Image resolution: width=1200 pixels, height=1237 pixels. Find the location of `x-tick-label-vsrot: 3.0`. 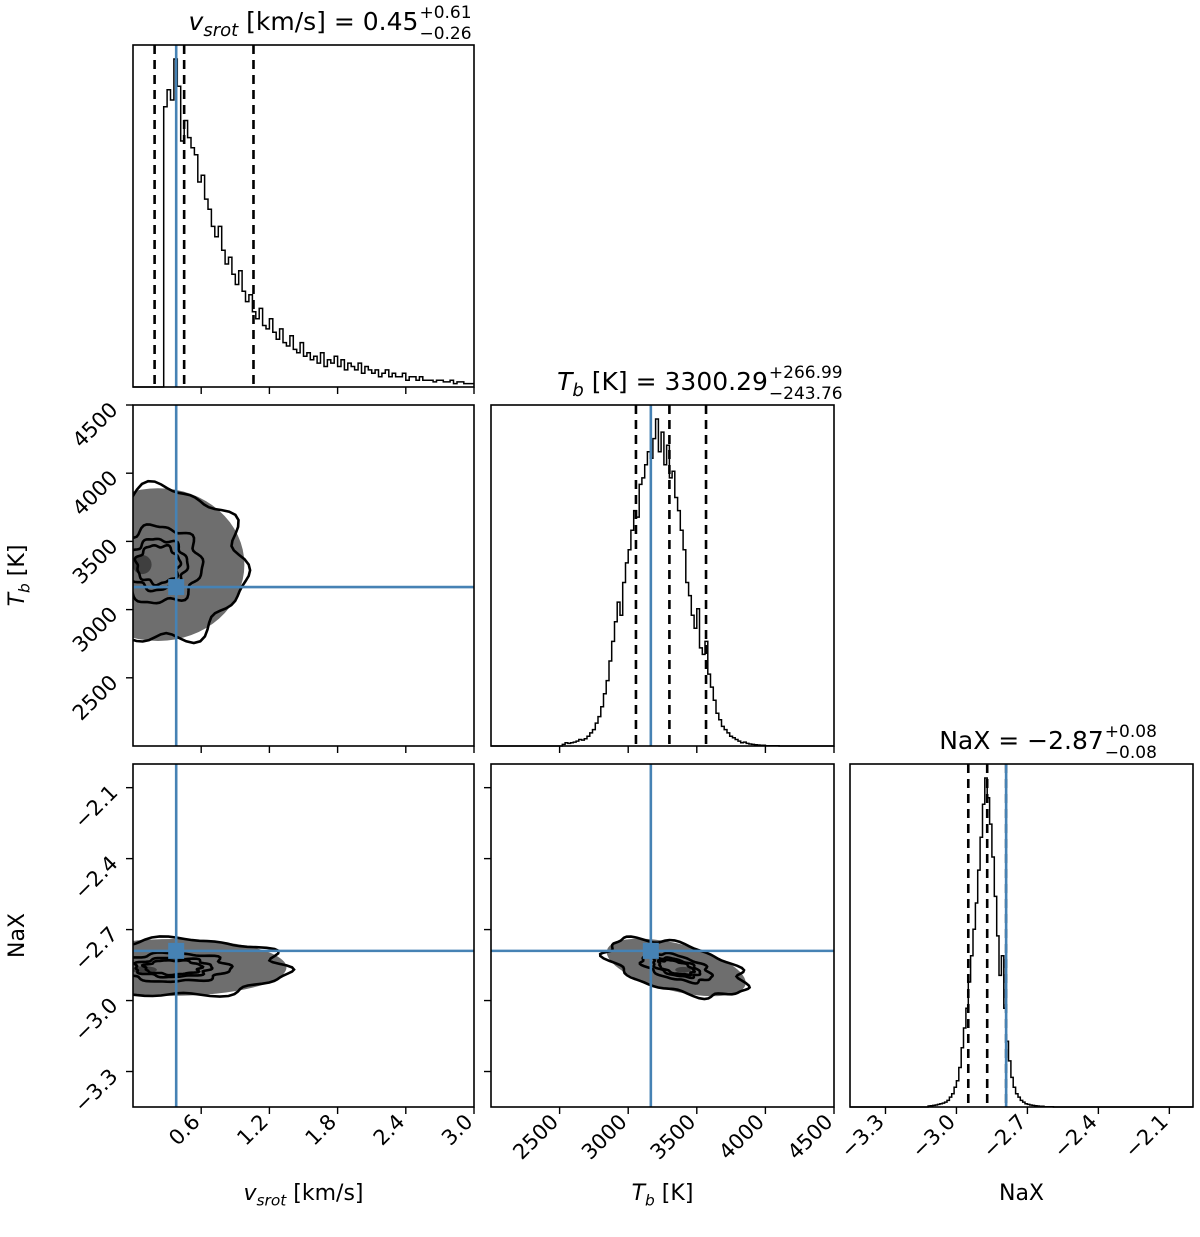

x-tick-label-vsrot: 3.0 is located at coordinates (457, 1130).